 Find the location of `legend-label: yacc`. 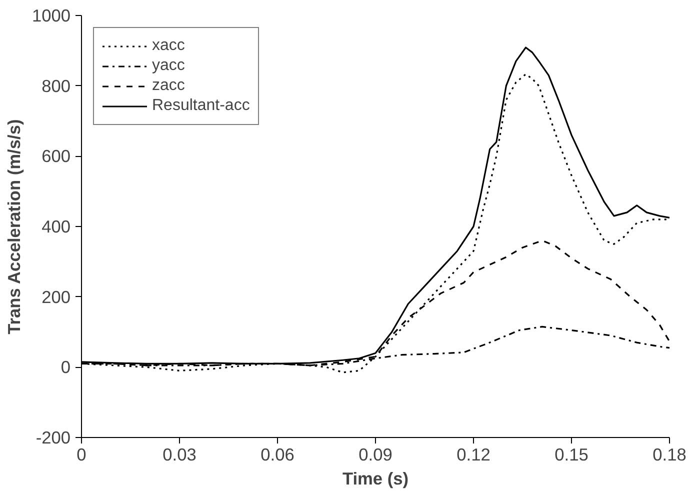

legend-label: yacc is located at coordinates (168, 66).